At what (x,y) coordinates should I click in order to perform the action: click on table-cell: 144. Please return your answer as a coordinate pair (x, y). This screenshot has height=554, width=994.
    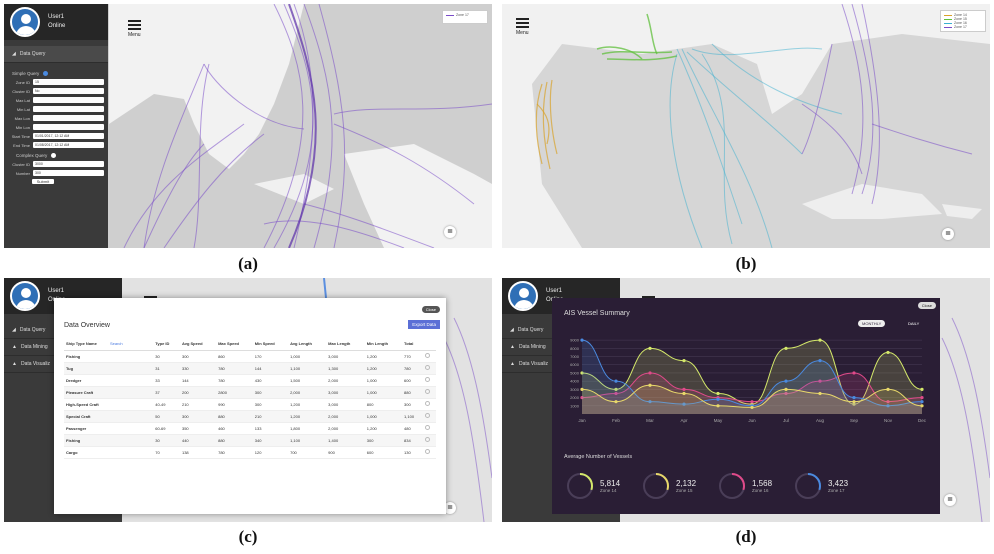
    Looking at the image, I should click on (270, 368).